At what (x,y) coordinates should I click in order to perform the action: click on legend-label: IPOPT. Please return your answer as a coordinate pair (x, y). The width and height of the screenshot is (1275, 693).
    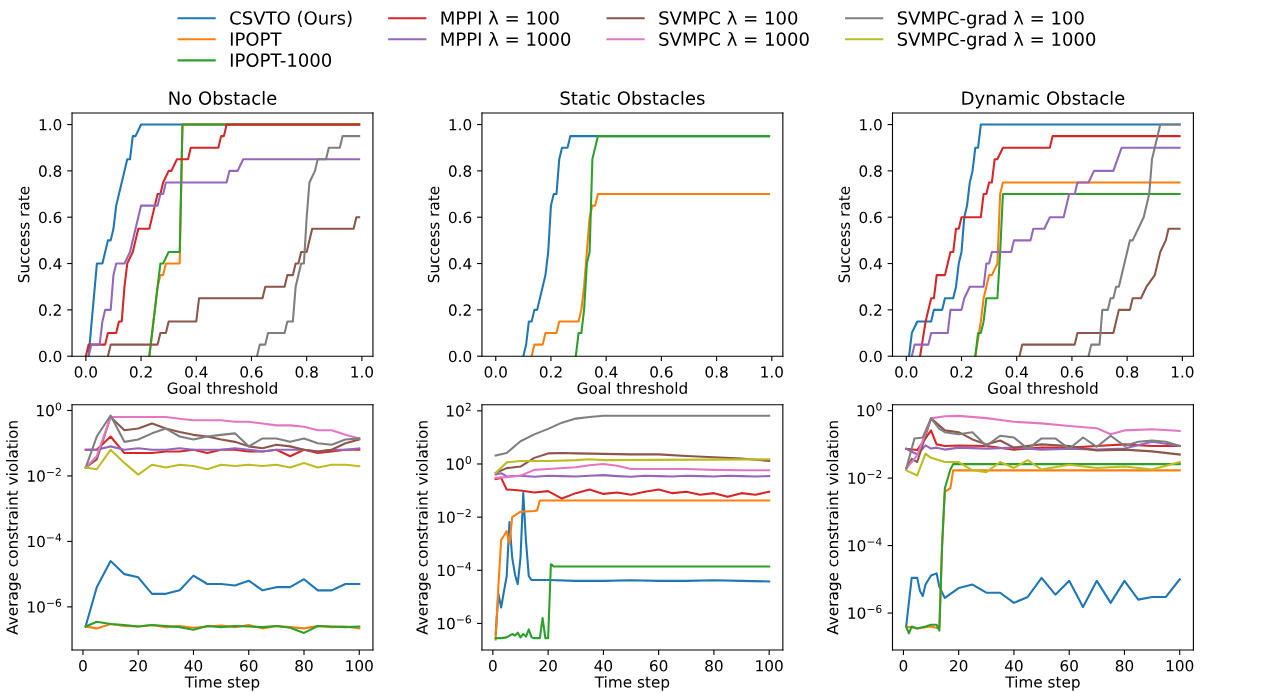
    Looking at the image, I should click on (256, 39).